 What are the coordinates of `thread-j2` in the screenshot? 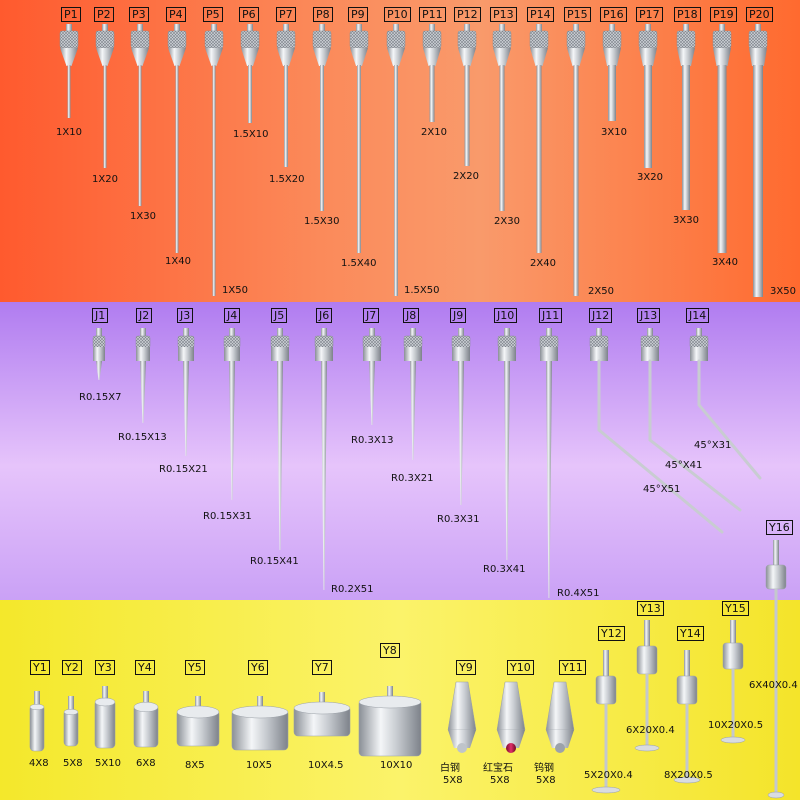 It's located at (143, 332).